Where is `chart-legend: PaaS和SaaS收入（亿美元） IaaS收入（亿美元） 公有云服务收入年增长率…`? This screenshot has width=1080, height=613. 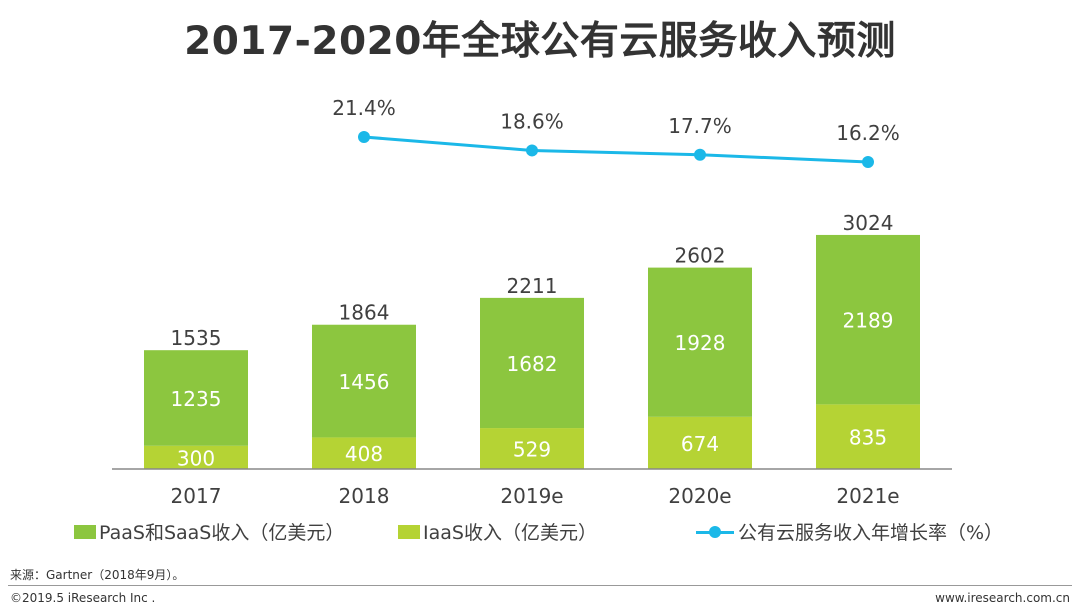 chart-legend: PaaS和SaaS收入（亿美元） IaaS收入（亿美元） 公有云服务收入年增长率… is located at coordinates (540, 533).